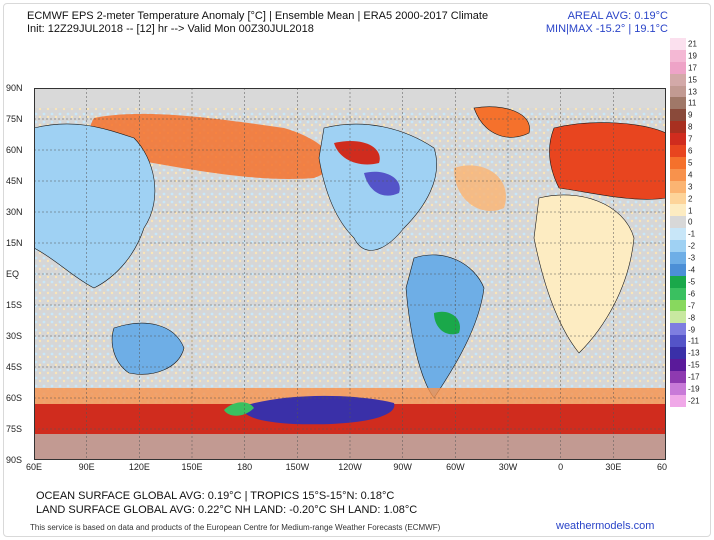 Image resolution: width=714 pixels, height=540 pixels. I want to click on greenland-landmass, so click(501, 122).